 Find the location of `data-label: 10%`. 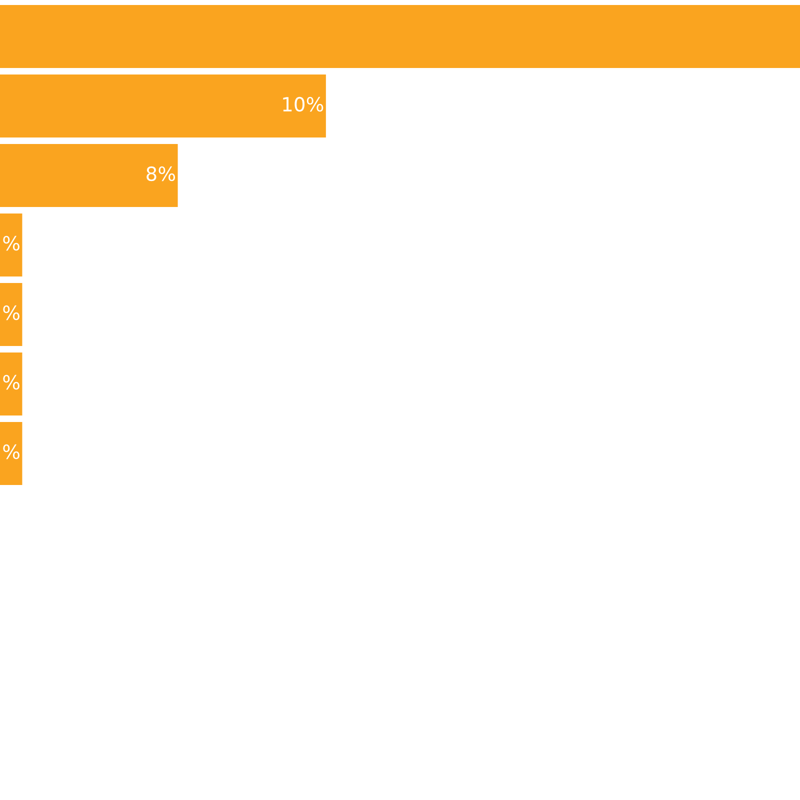

data-label: 10% is located at coordinates (303, 104).